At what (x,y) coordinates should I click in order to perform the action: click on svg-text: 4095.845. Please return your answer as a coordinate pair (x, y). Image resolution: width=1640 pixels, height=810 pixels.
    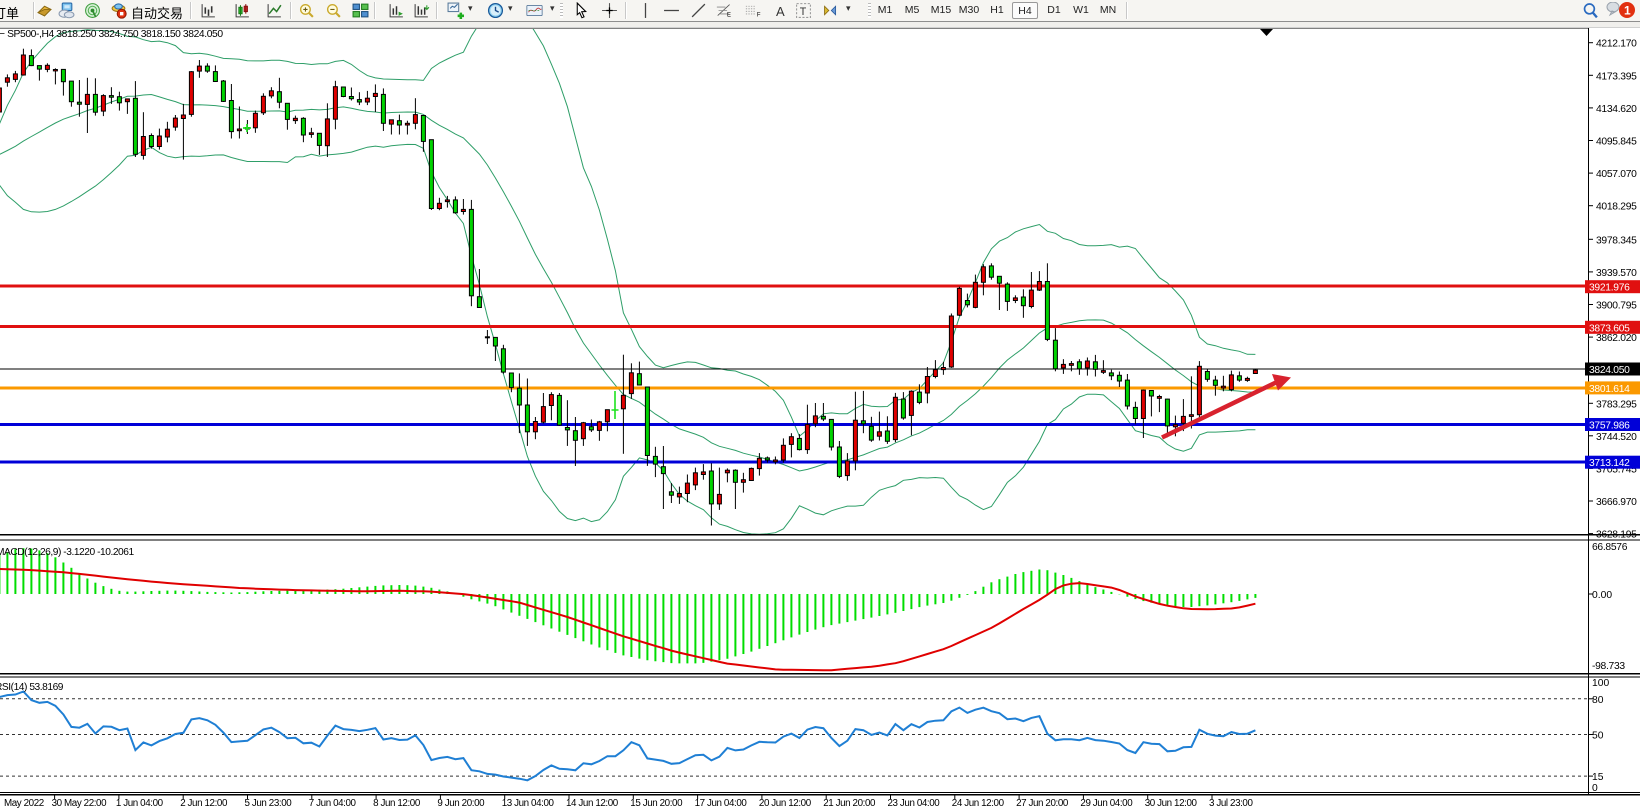
    Looking at the image, I should click on (1616, 142).